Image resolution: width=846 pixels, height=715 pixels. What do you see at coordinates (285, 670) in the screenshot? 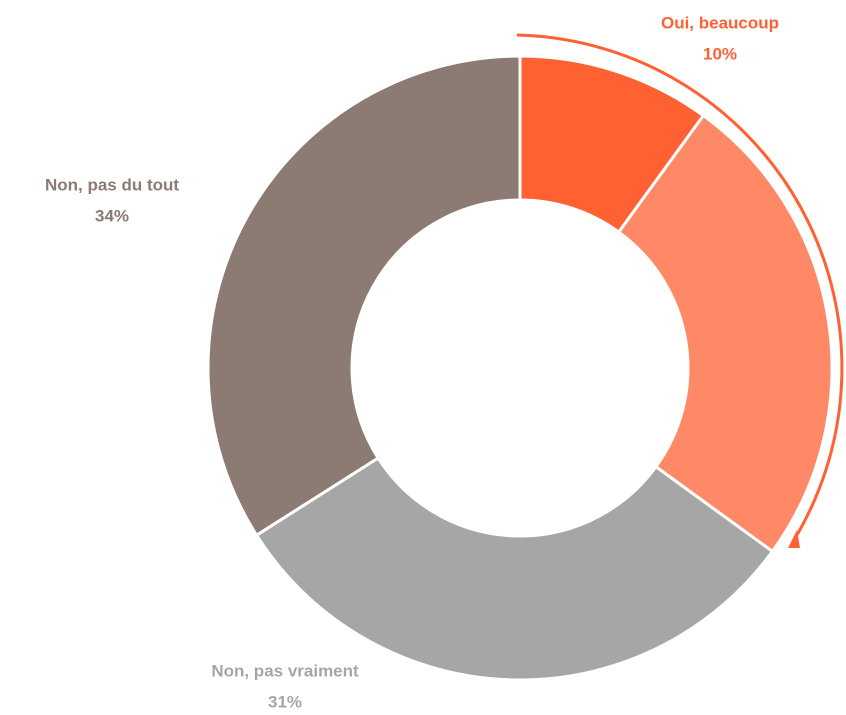
I see `segment-label: Non, pas vraiment` at bounding box center [285, 670].